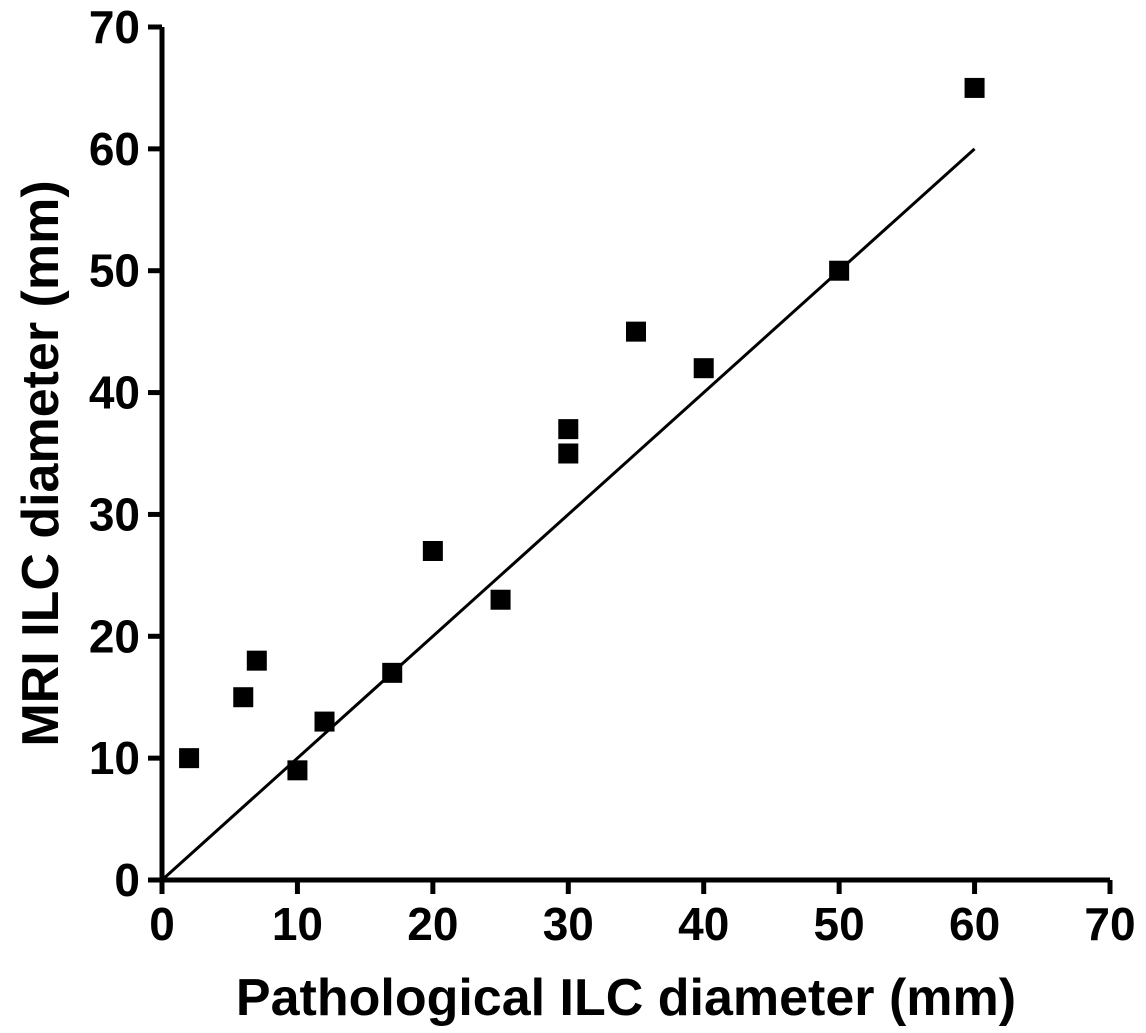 This screenshot has width=1146, height=1033. Describe the element at coordinates (1109, 924) in the screenshot. I see `x-tick-label: 70` at that location.